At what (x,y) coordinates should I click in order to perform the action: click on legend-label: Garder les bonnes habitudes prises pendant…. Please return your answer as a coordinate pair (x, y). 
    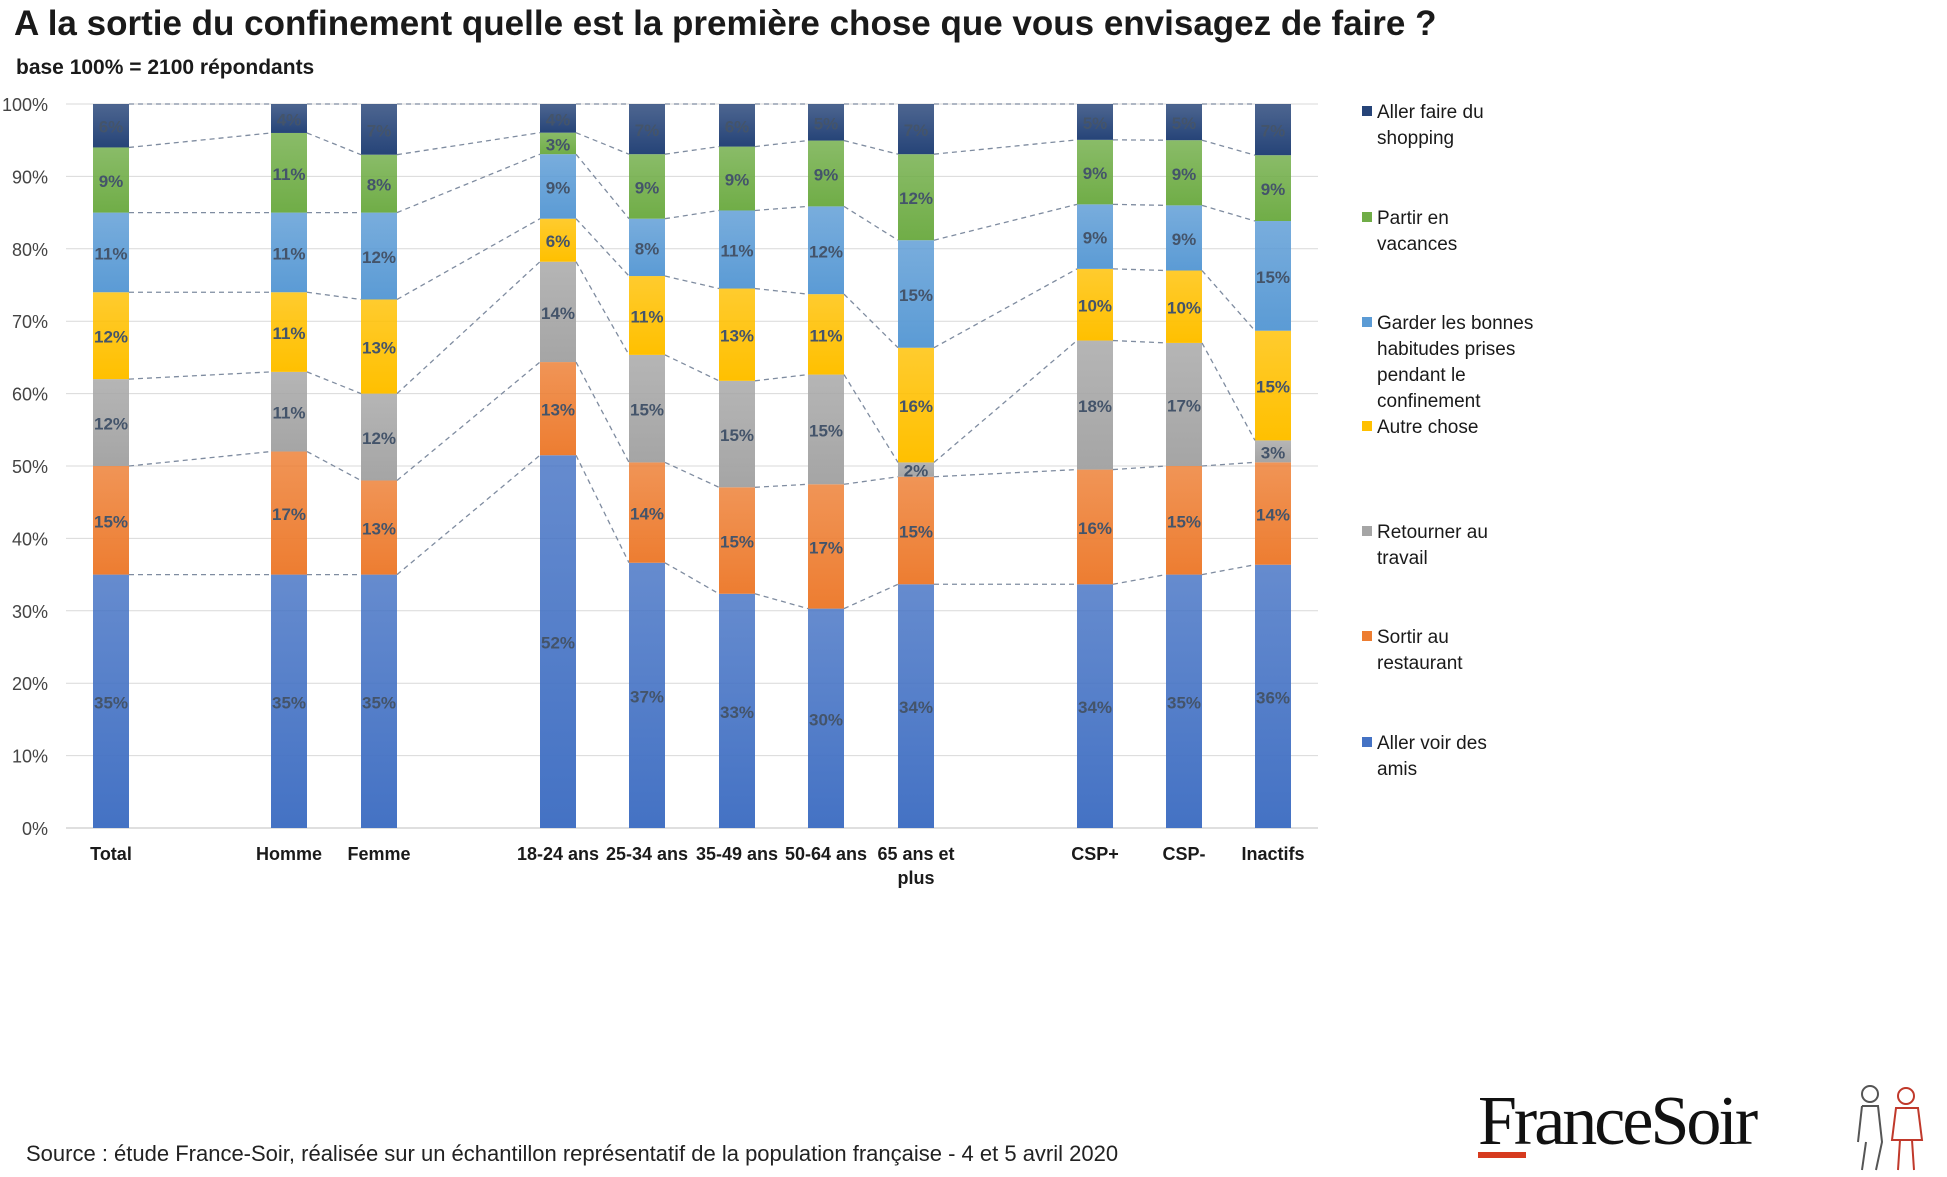
    Looking at the image, I should click on (1455, 362).